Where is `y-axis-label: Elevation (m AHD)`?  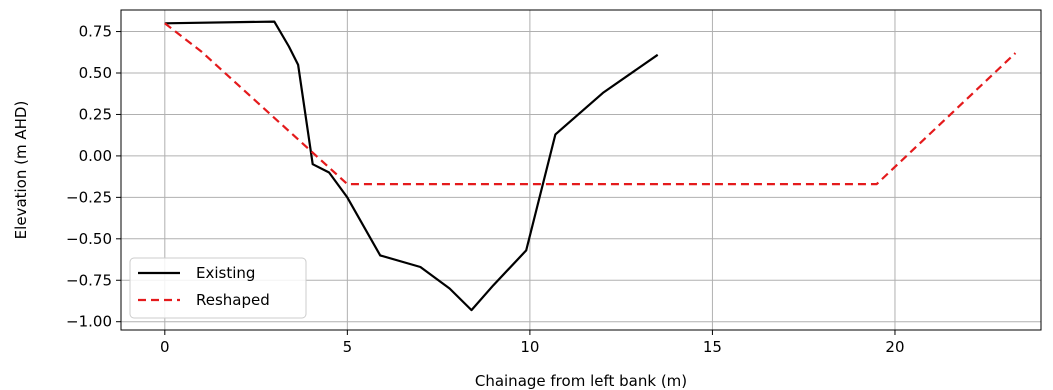 y-axis-label: Elevation (m AHD) is located at coordinates (21, 170).